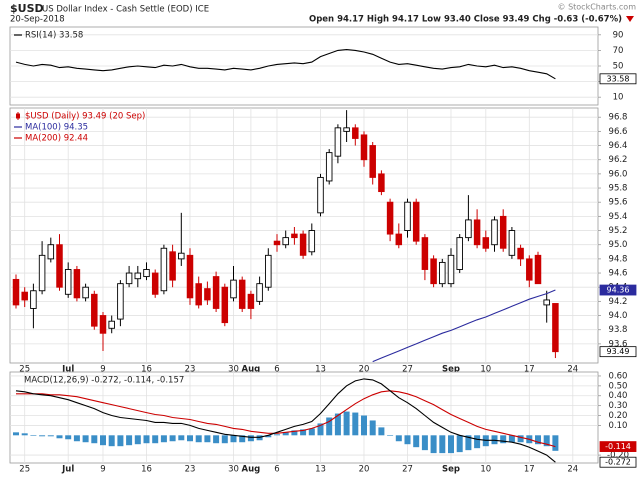 The height and width of the screenshot is (477, 640). What do you see at coordinates (618, 446) in the screenshot?
I see `value-box-label: -0.114` at bounding box center [618, 446].